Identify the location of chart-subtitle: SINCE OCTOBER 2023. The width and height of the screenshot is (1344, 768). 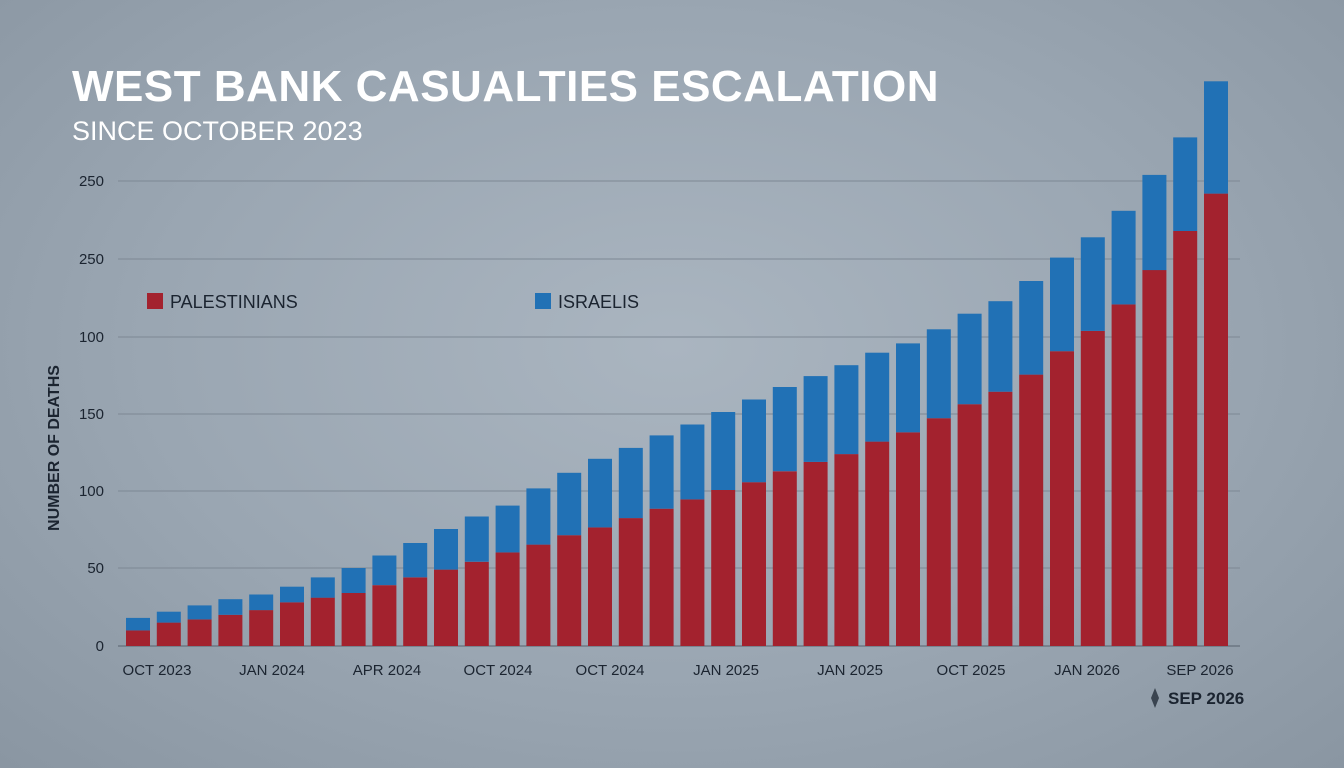
(217, 131).